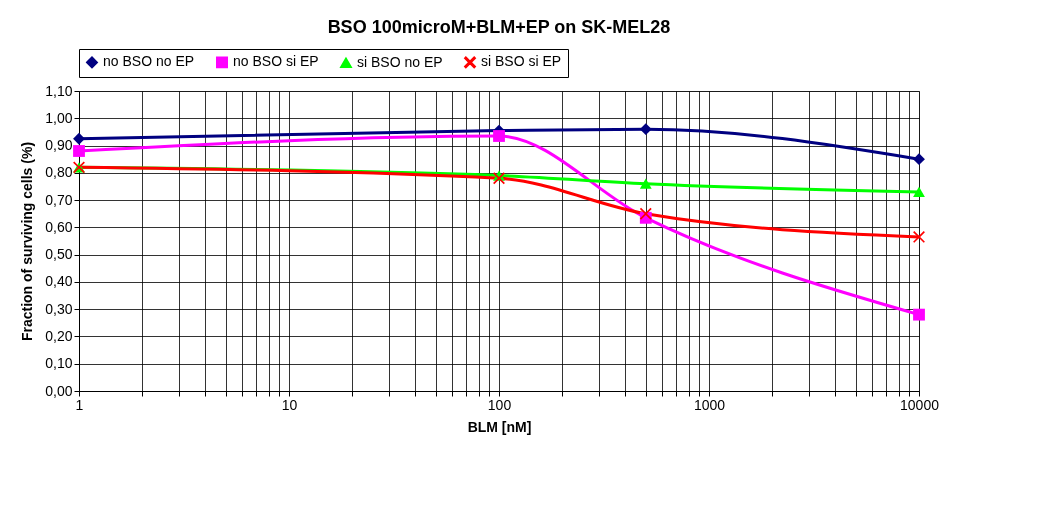  What do you see at coordinates (59, 281) in the screenshot?
I see `y-tick-label: 0,40` at bounding box center [59, 281].